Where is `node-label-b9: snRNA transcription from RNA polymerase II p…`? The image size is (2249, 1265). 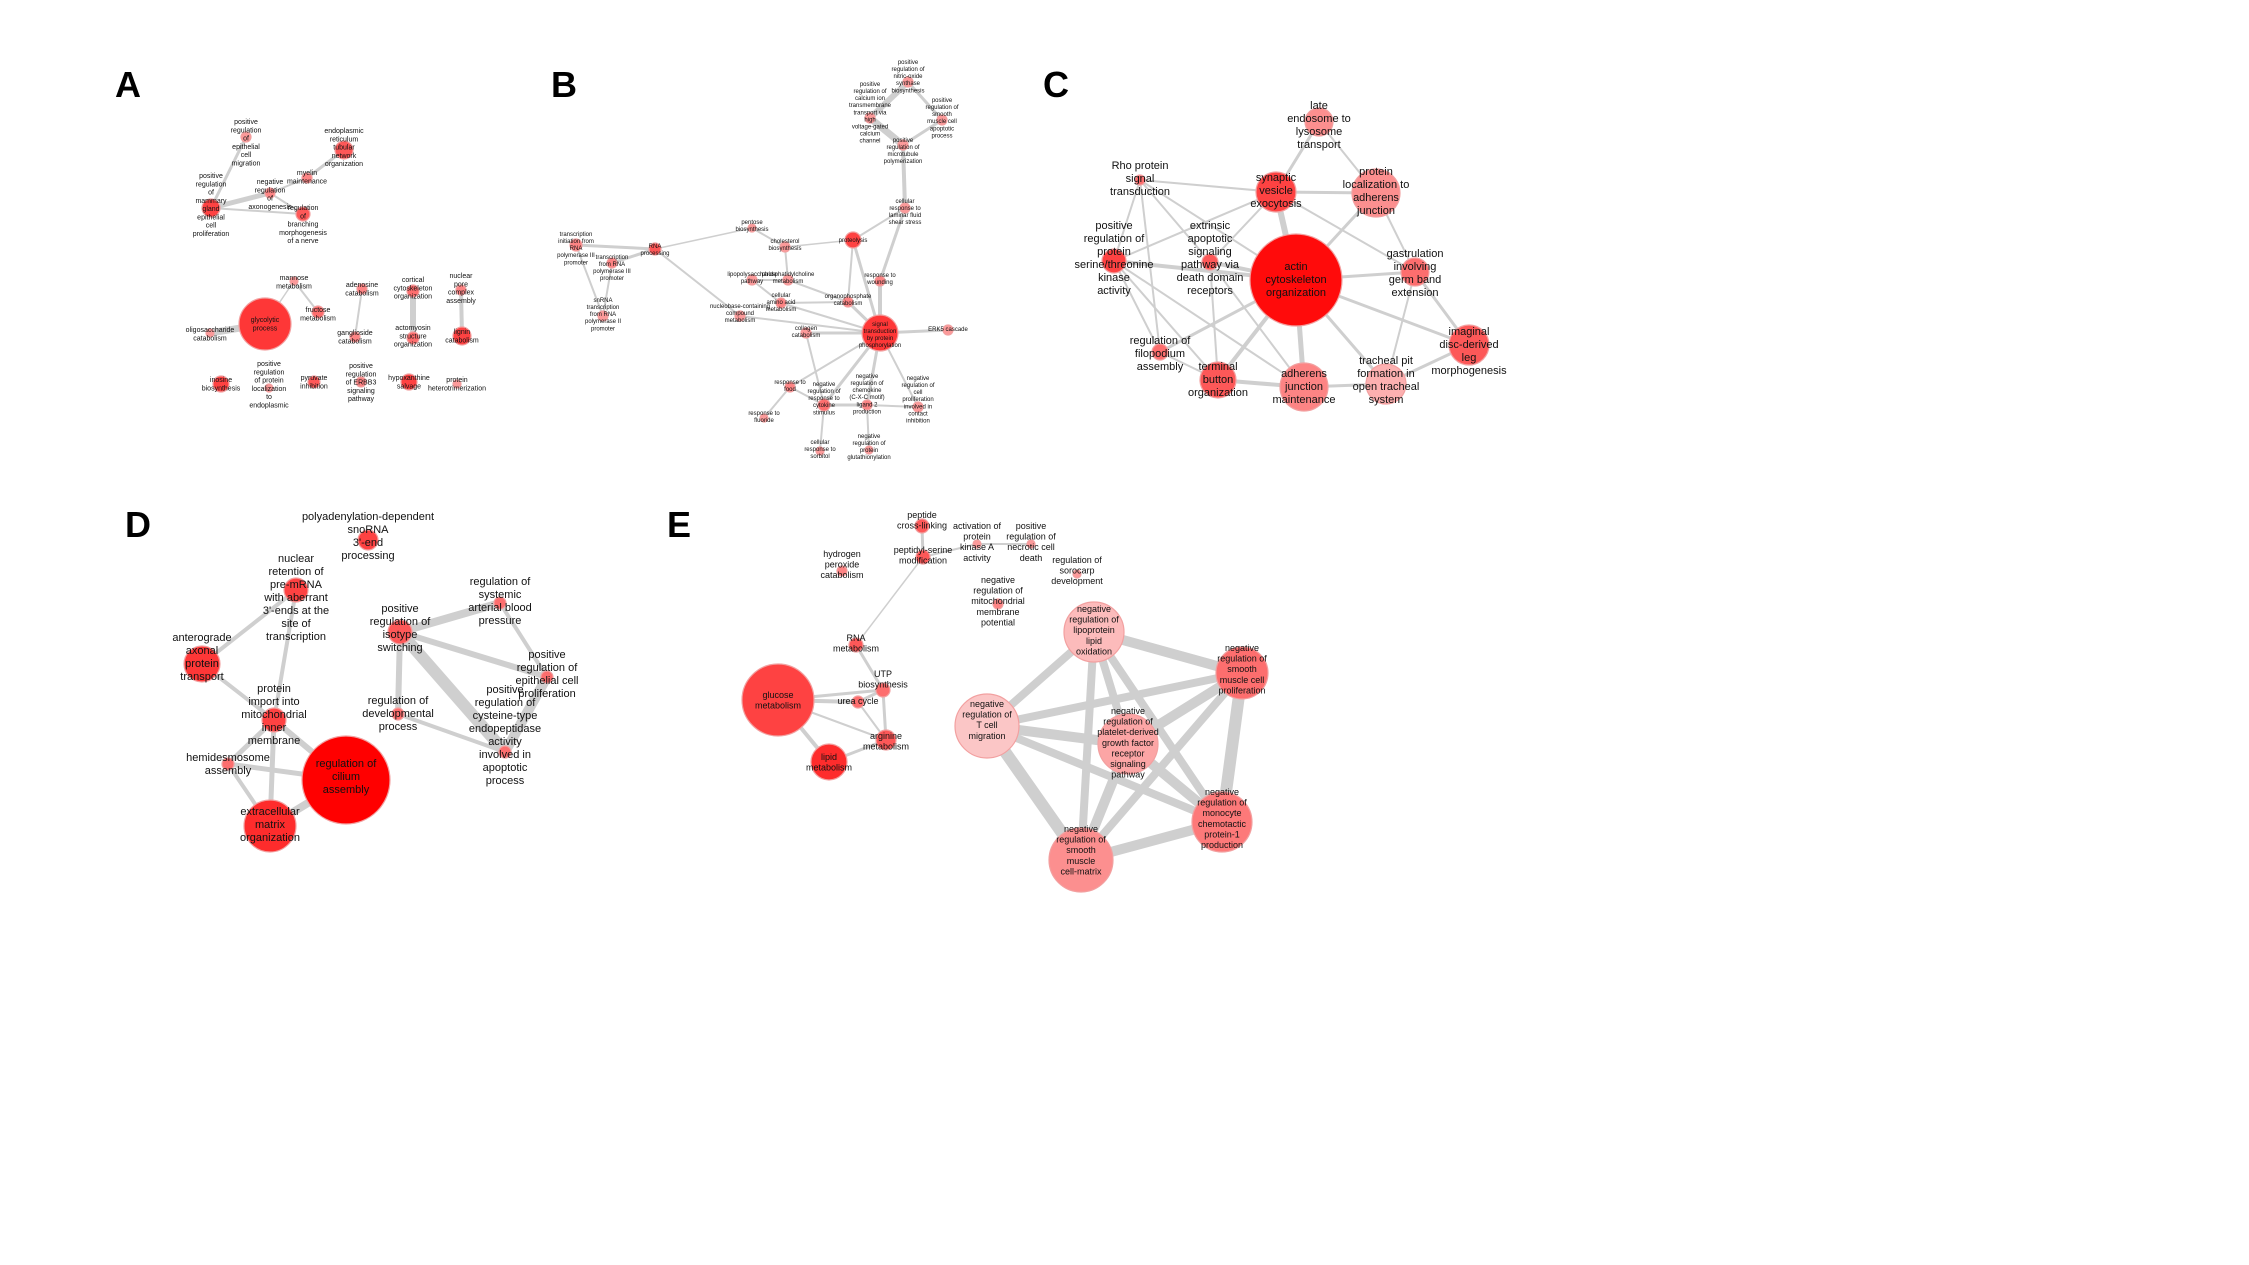
node-label-b9: snRNA transcription from RNA polymerase II p… is located at coordinates (603, 315).